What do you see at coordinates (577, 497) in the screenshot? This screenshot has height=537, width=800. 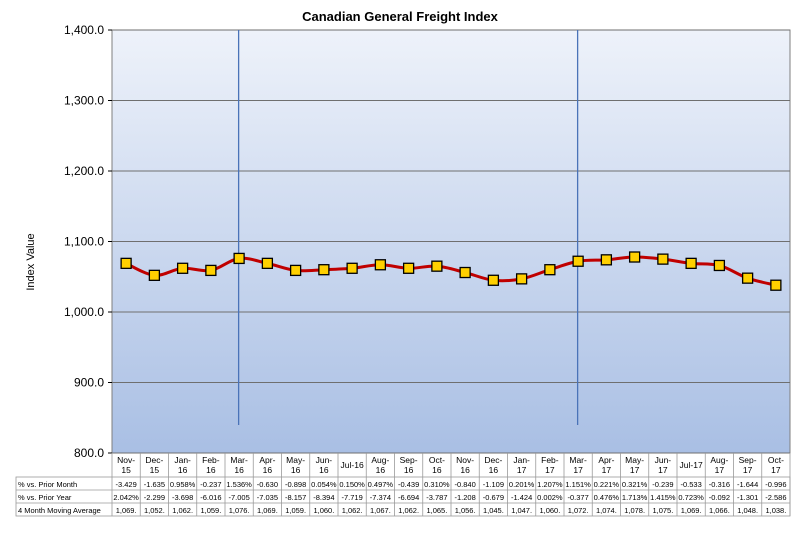 I see `table-cell: -0.377` at bounding box center [577, 497].